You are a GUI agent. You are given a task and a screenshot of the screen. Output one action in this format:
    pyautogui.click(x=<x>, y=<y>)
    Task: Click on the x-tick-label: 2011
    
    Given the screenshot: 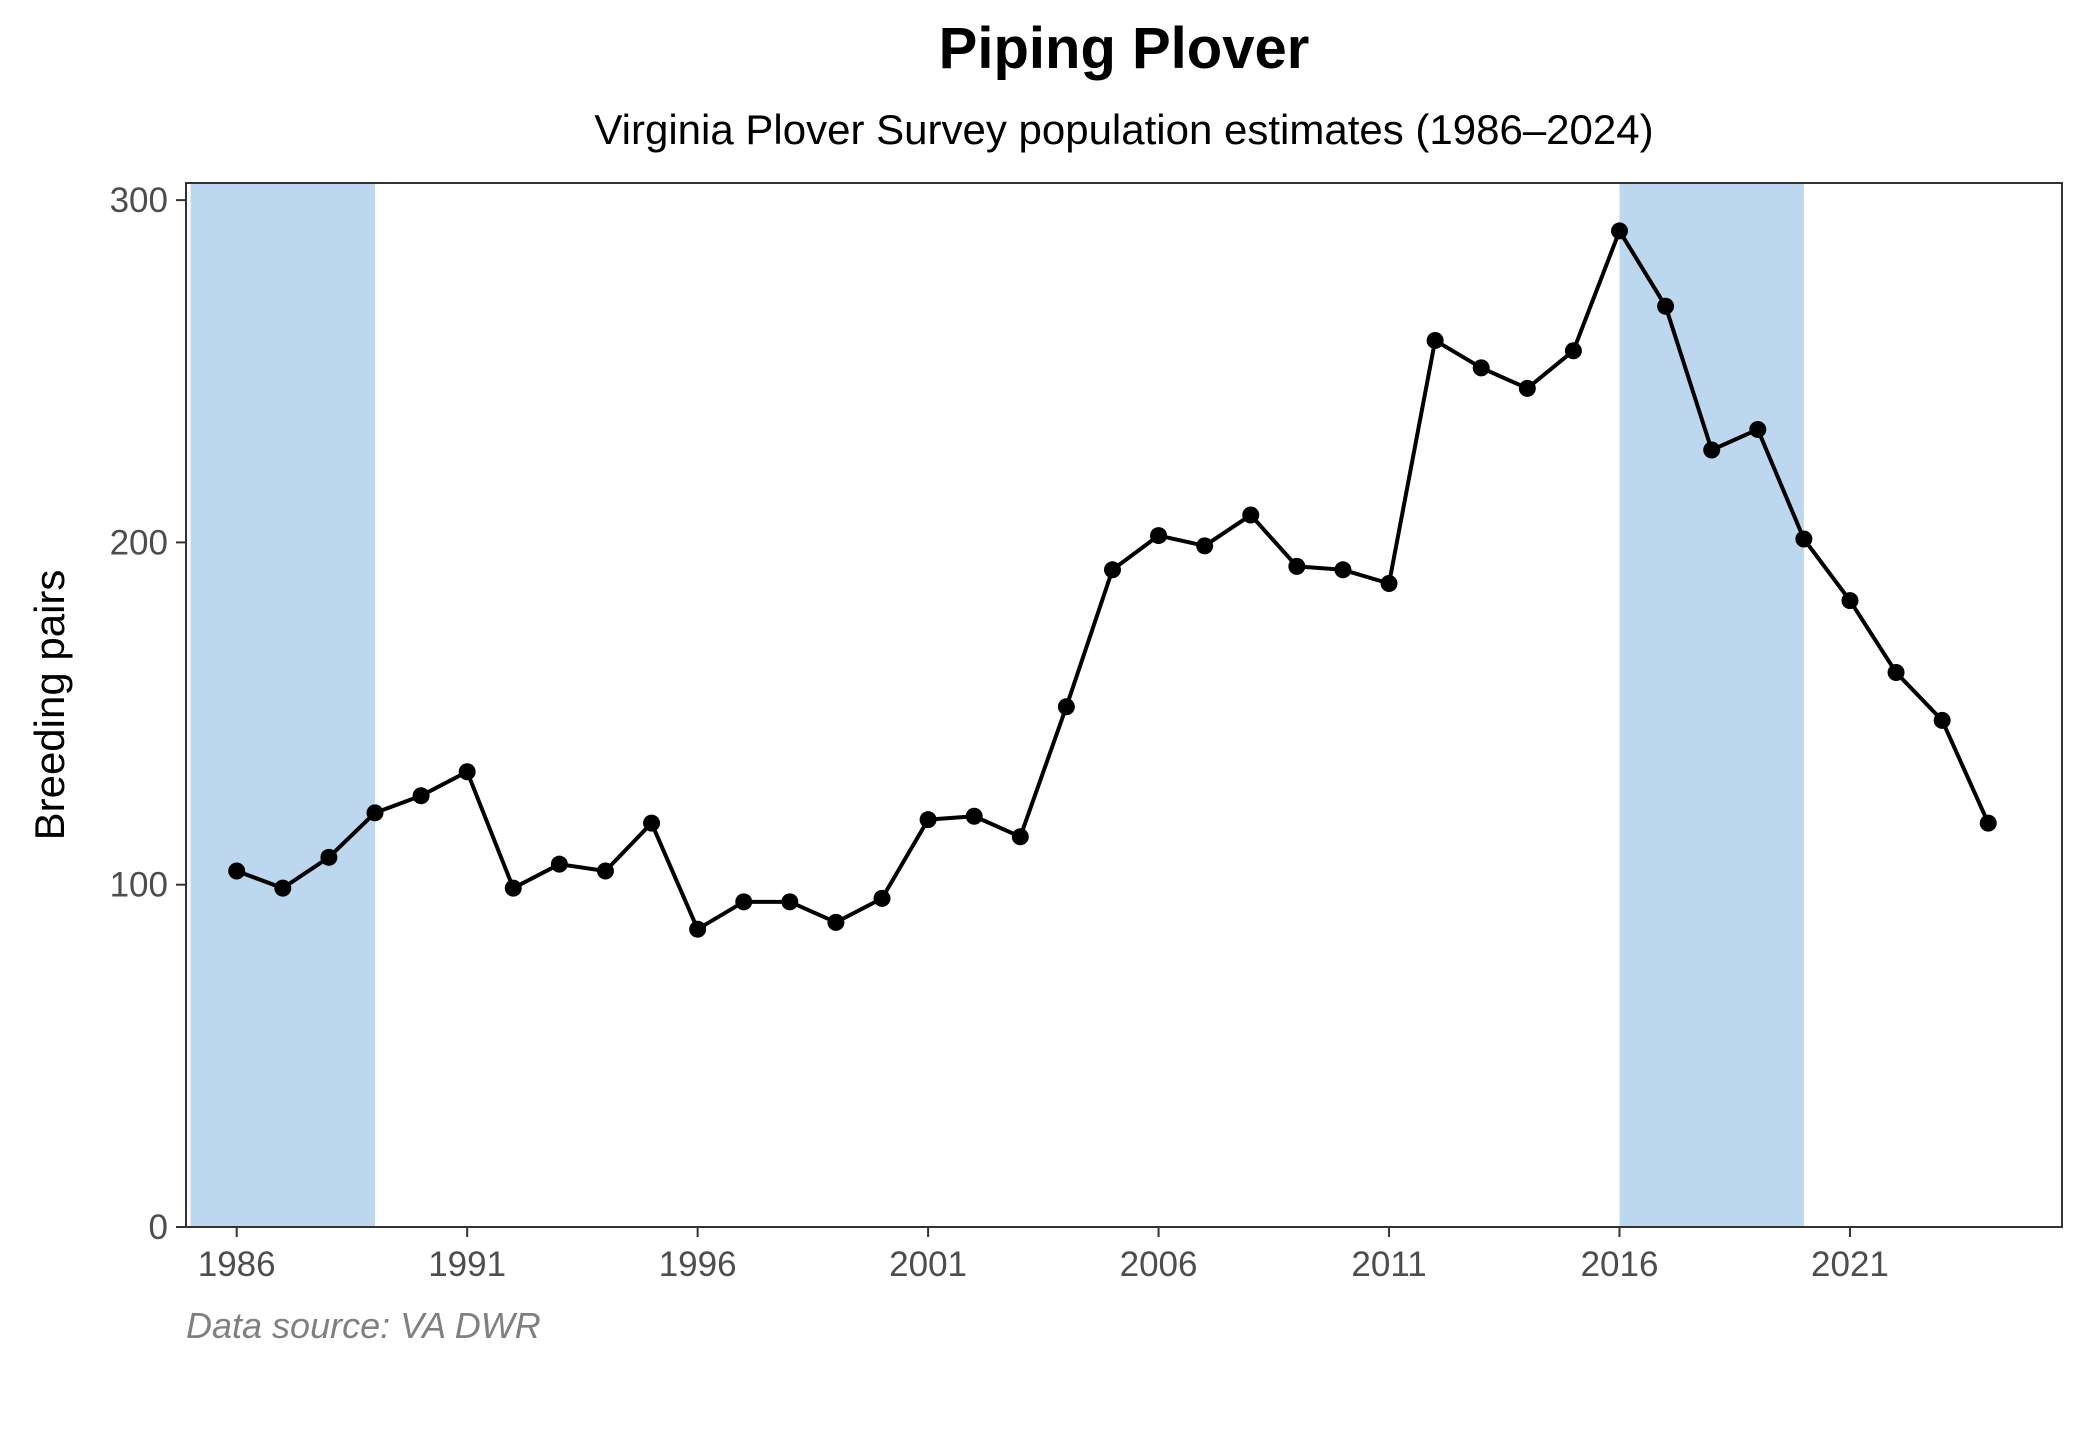 What is the action you would take?
    pyautogui.click(x=1388, y=1264)
    